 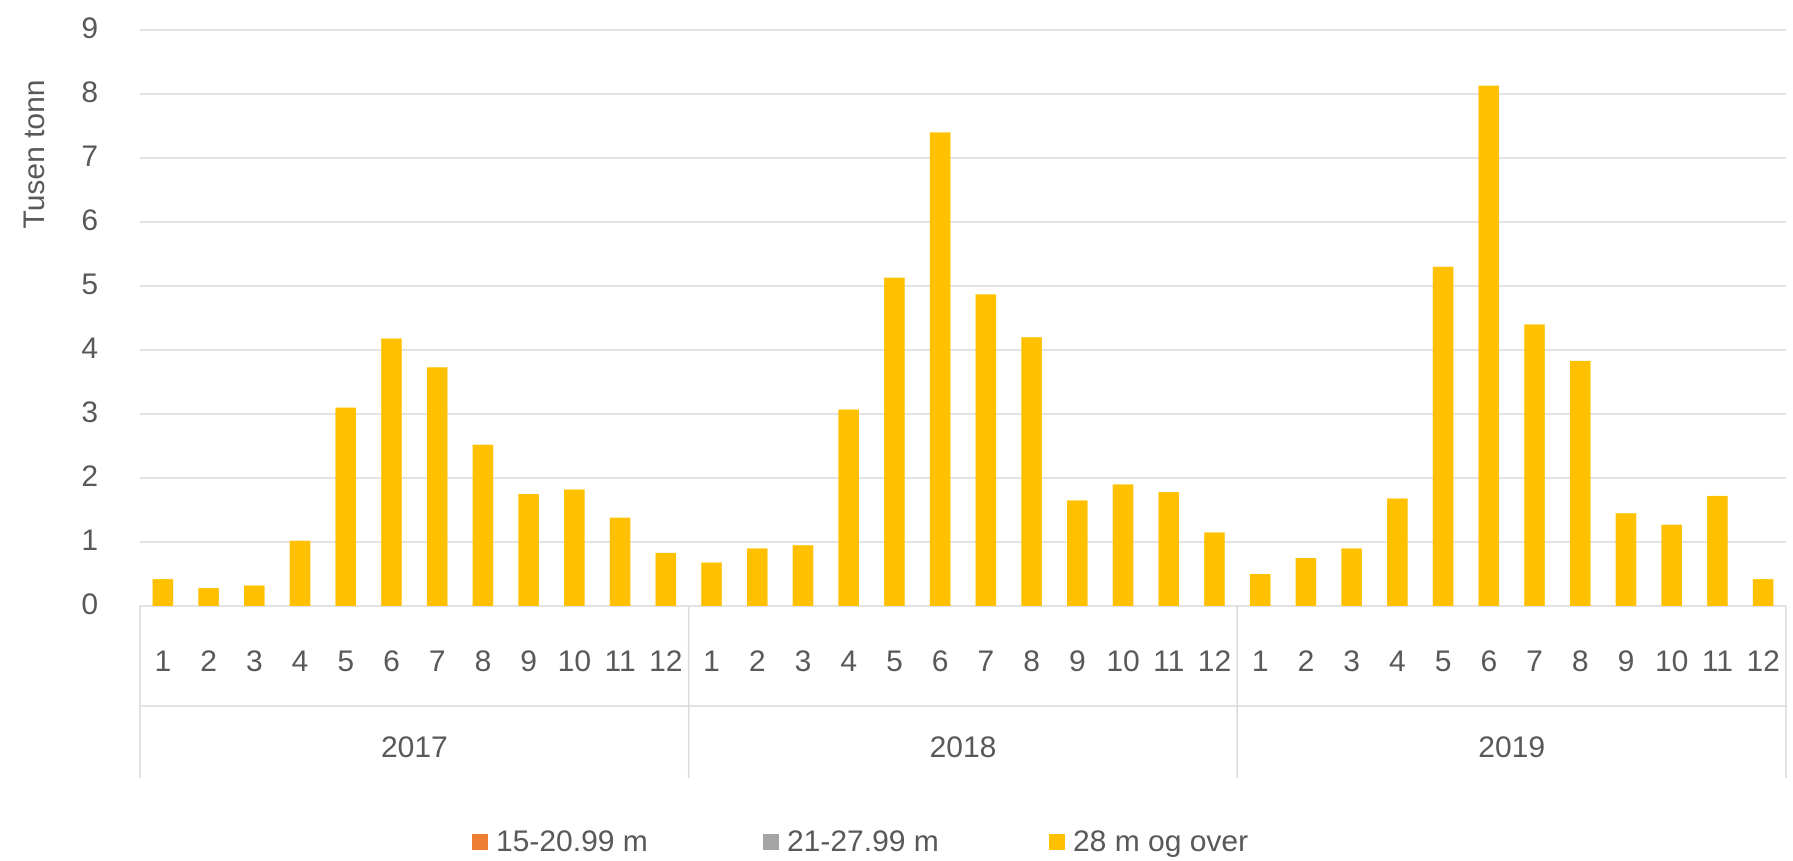 What do you see at coordinates (89, 348) in the screenshot?
I see `y-tick-label: 4` at bounding box center [89, 348].